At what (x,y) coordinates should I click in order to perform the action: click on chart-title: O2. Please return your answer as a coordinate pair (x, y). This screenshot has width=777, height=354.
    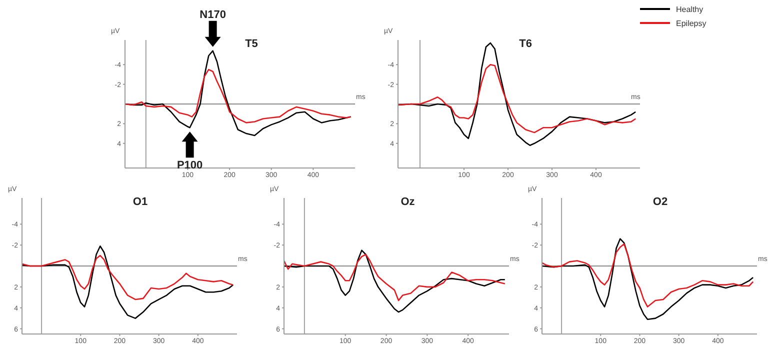
    Looking at the image, I should click on (660, 202).